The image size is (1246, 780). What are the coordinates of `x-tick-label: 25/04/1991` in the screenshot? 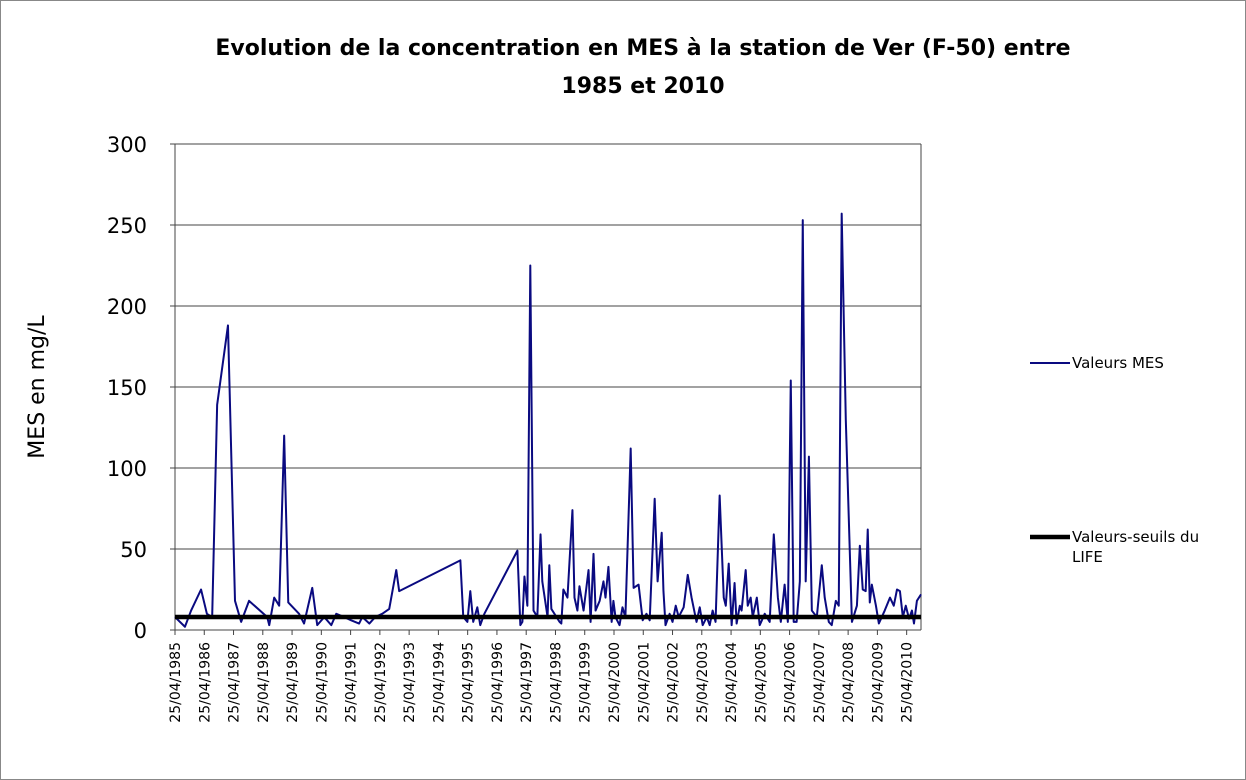 It's located at (352, 682).